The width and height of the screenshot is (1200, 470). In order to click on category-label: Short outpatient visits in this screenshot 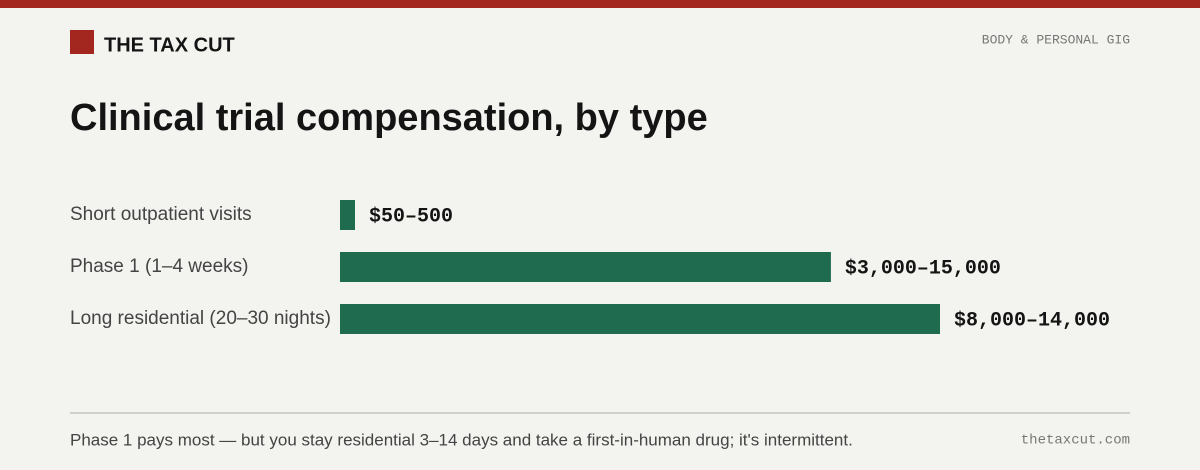, I will do `click(161, 214)`.